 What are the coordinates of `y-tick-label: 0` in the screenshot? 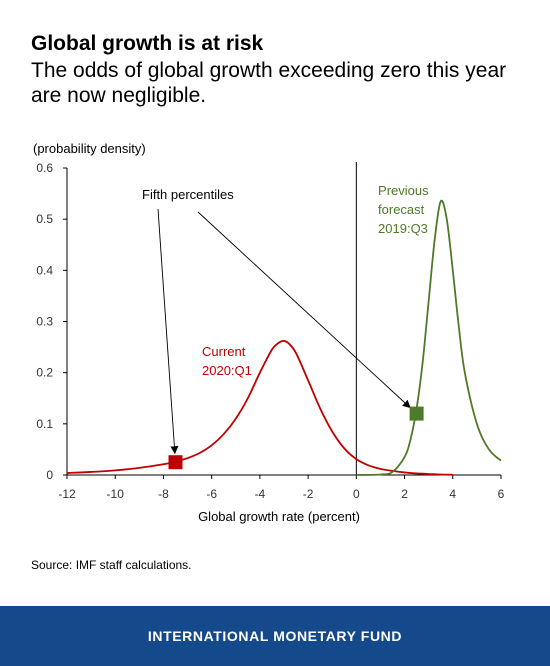 It's located at (49, 475).